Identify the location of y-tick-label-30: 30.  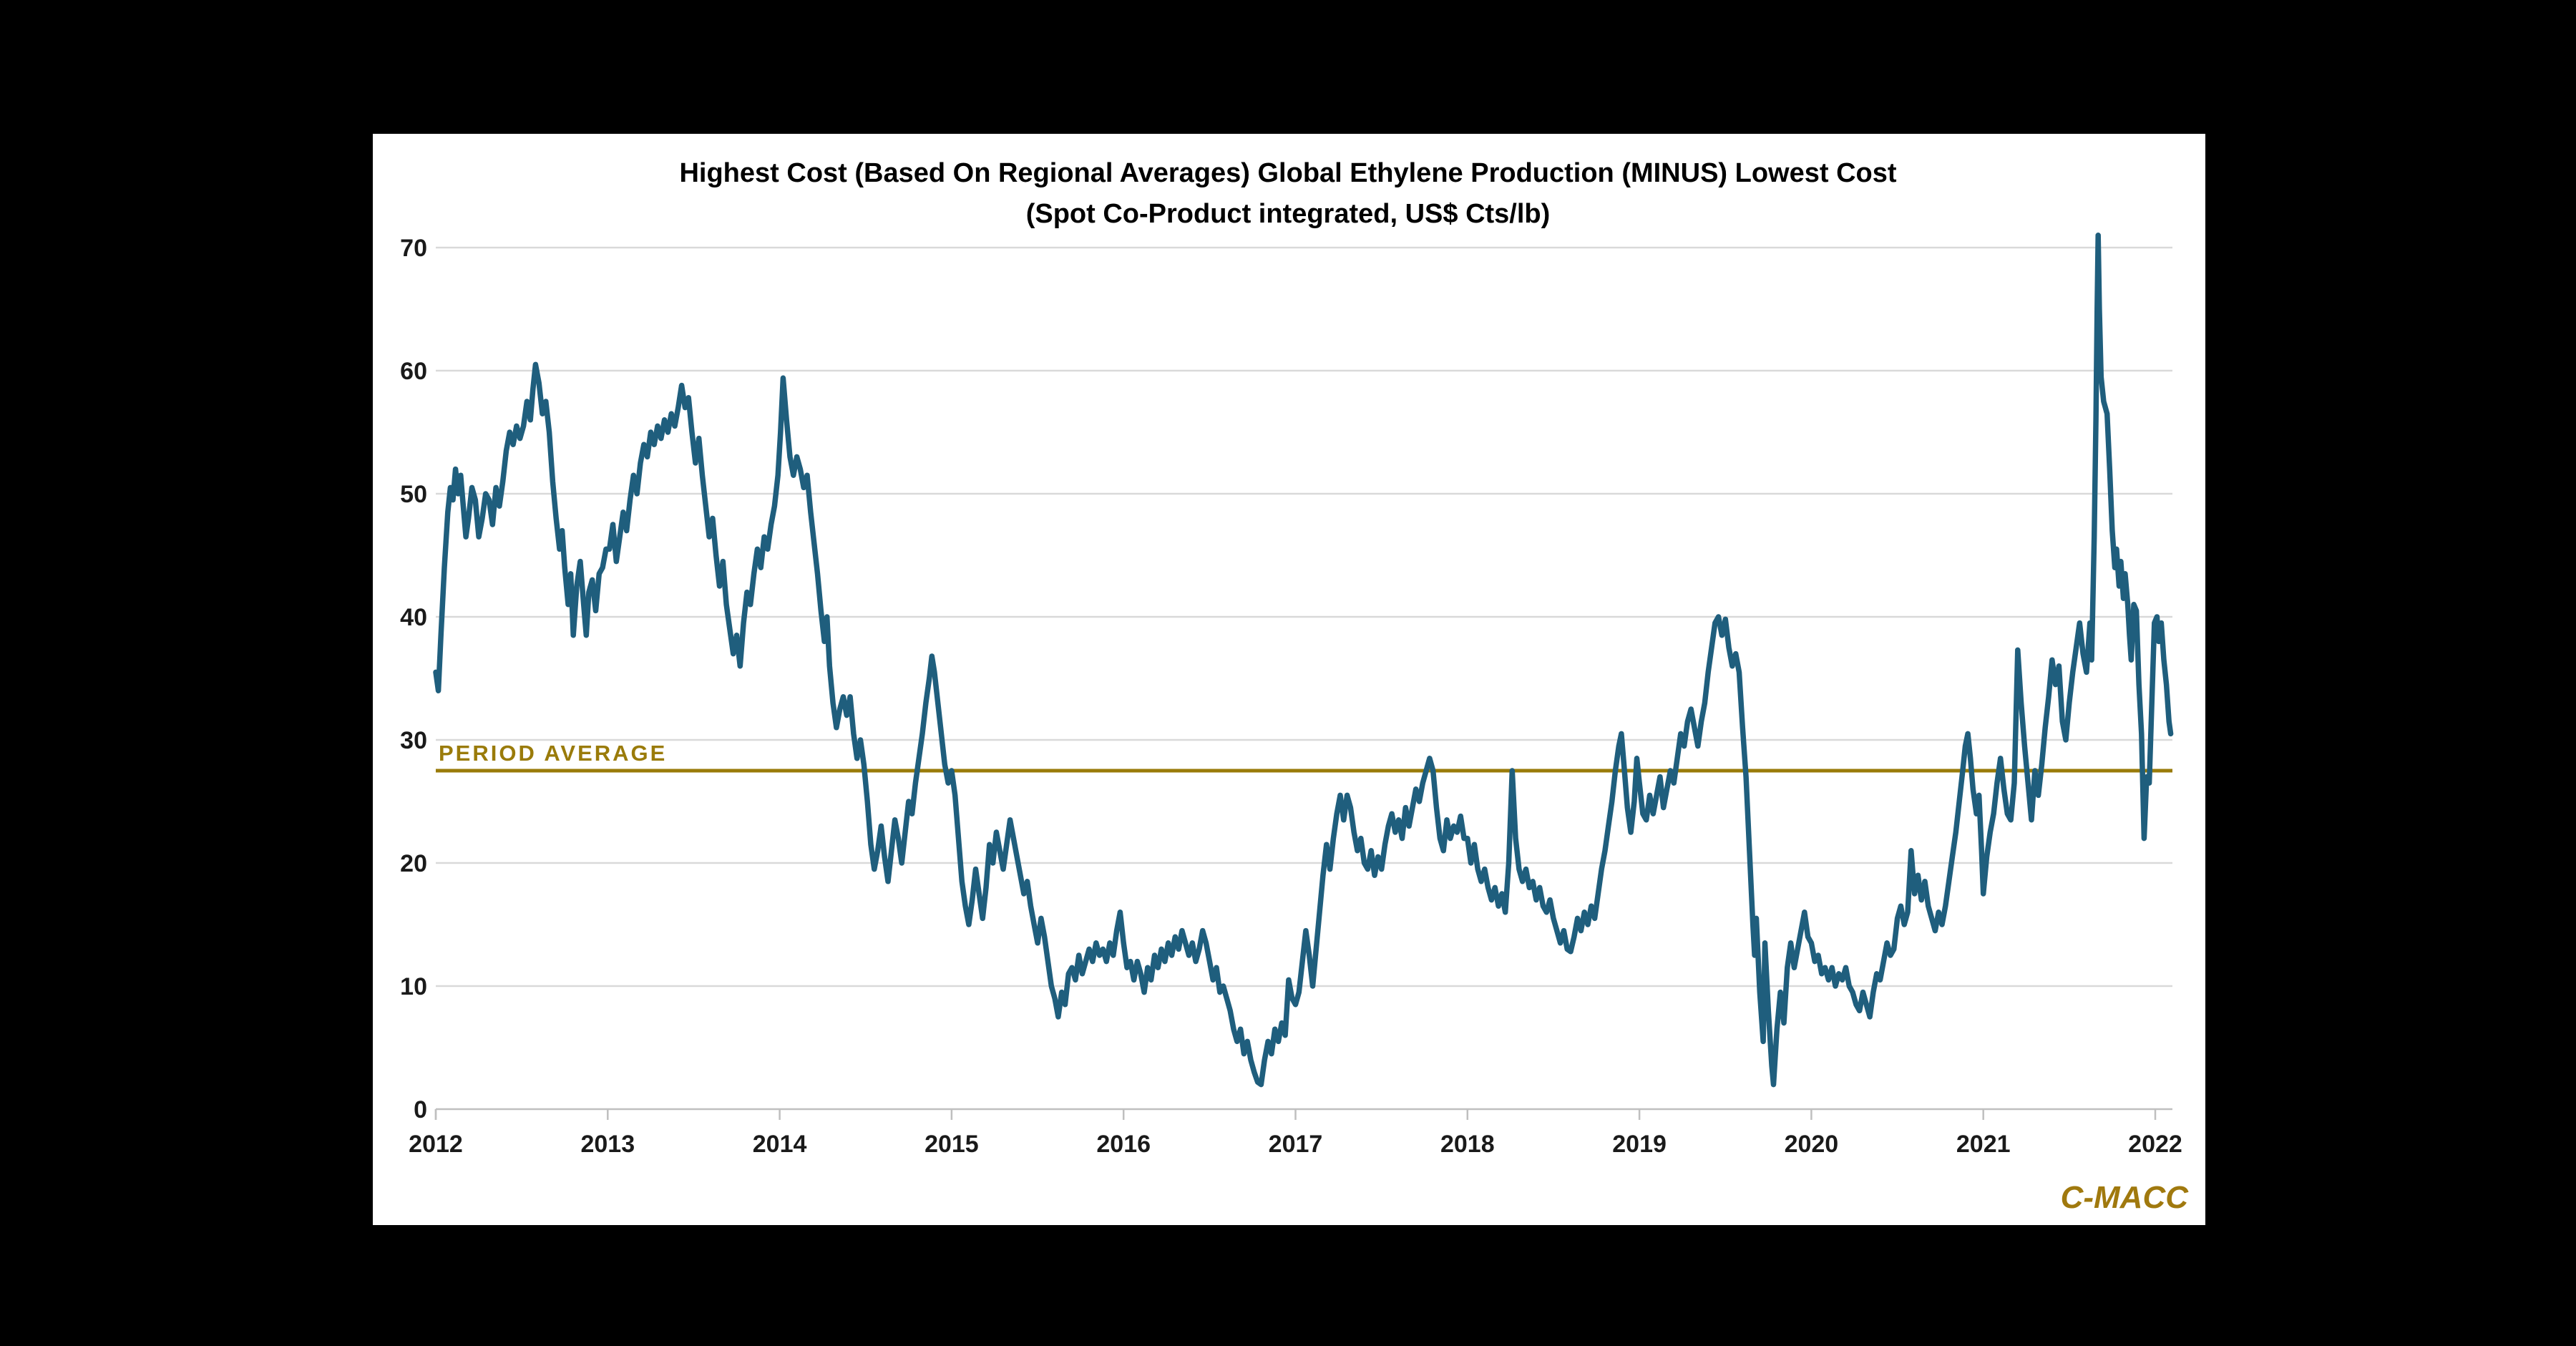
(413, 740).